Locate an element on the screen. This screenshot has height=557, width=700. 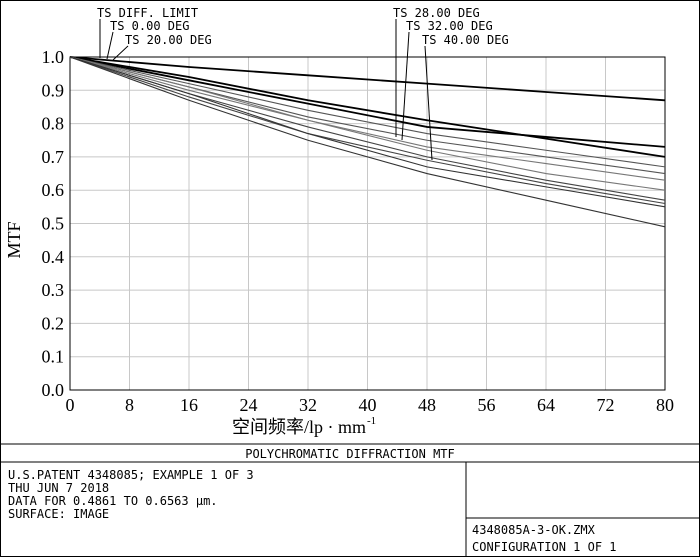
x-tick-label: 48 is located at coordinates (427, 405).